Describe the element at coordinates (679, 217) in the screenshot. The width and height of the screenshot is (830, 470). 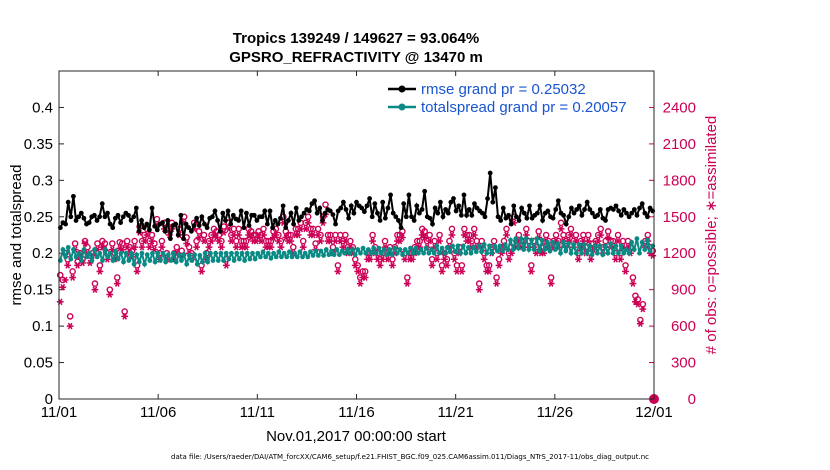
I see `y2-tick-label: 1500` at that location.